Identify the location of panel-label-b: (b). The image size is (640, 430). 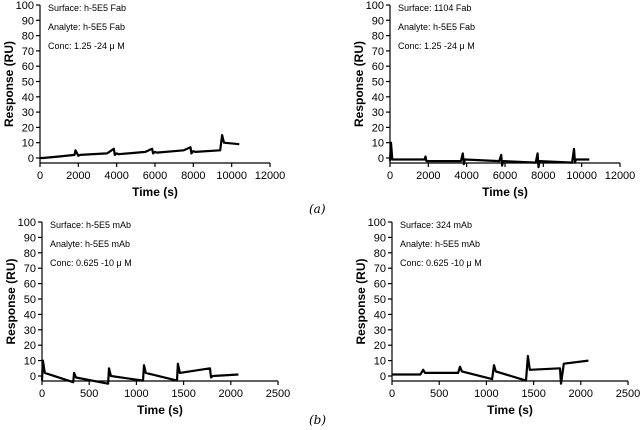
(317, 420).